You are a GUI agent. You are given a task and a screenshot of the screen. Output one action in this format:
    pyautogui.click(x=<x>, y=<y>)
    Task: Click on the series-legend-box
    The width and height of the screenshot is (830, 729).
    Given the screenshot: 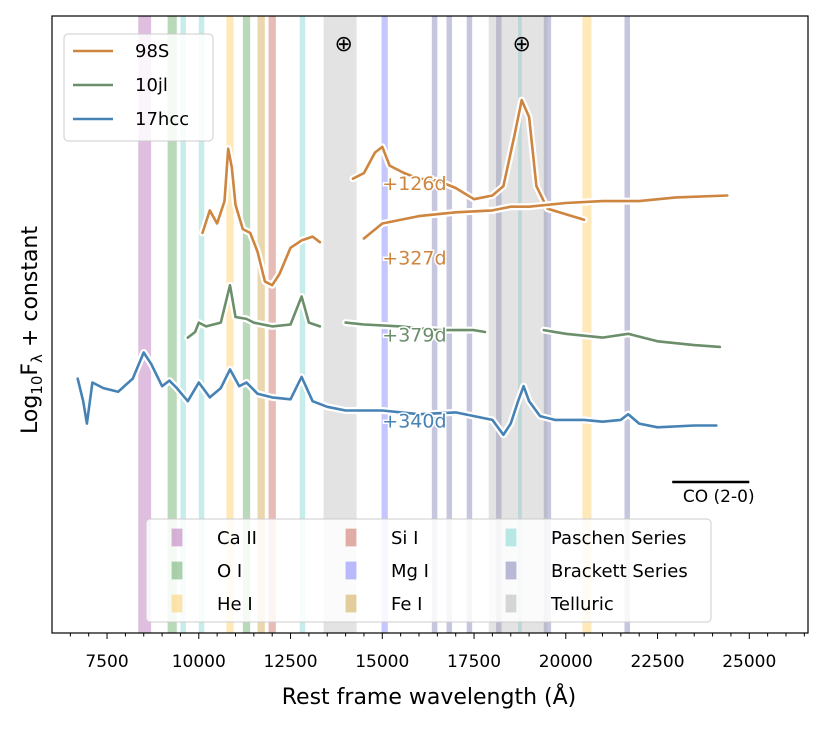 What is the action you would take?
    pyautogui.click(x=138, y=87)
    